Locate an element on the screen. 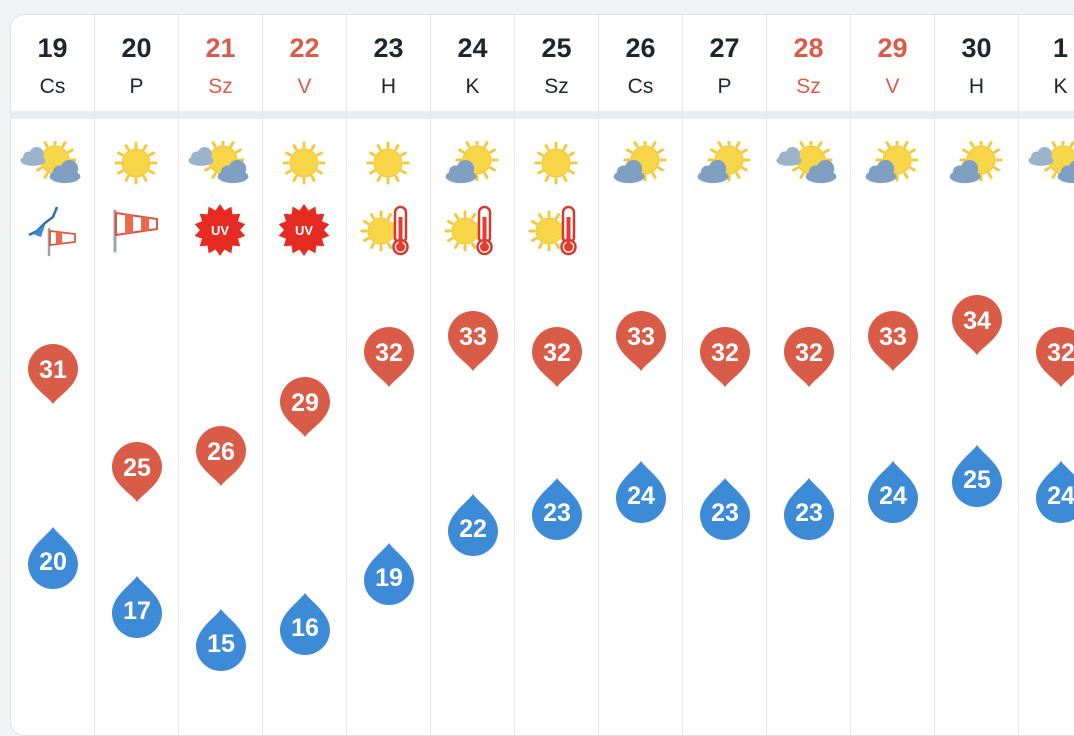 The height and width of the screenshot is (736, 1074). day-number: 30 is located at coordinates (976, 48).